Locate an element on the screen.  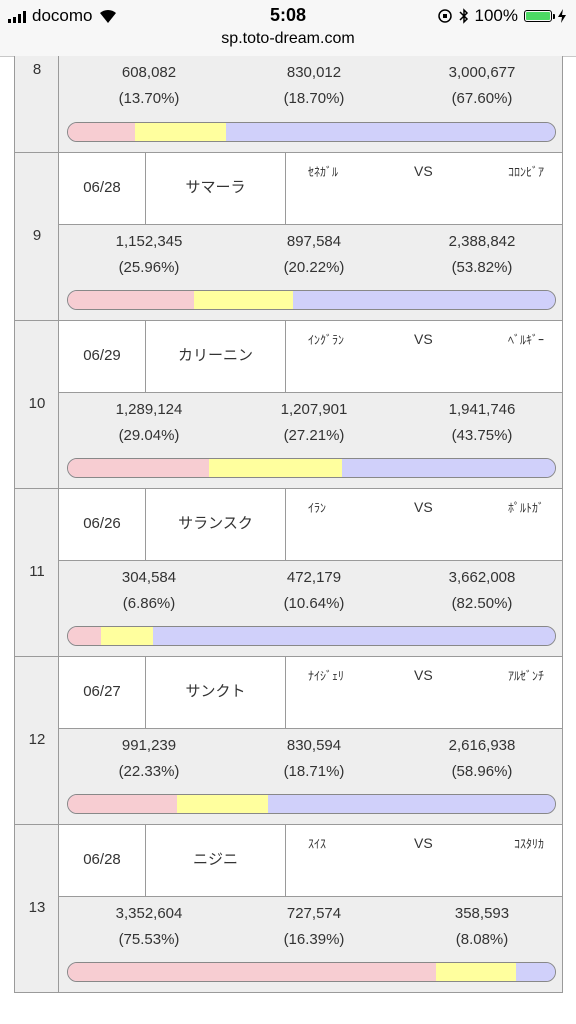
match-number: 11 is located at coordinates (37, 571).